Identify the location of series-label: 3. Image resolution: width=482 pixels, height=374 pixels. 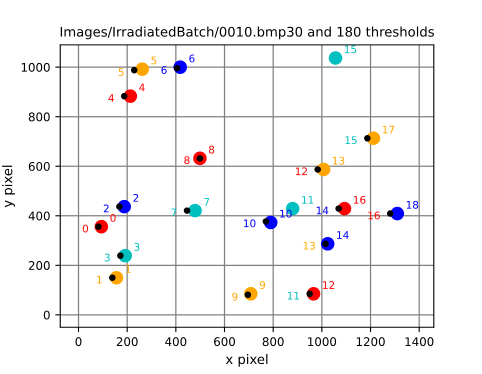
(137, 246).